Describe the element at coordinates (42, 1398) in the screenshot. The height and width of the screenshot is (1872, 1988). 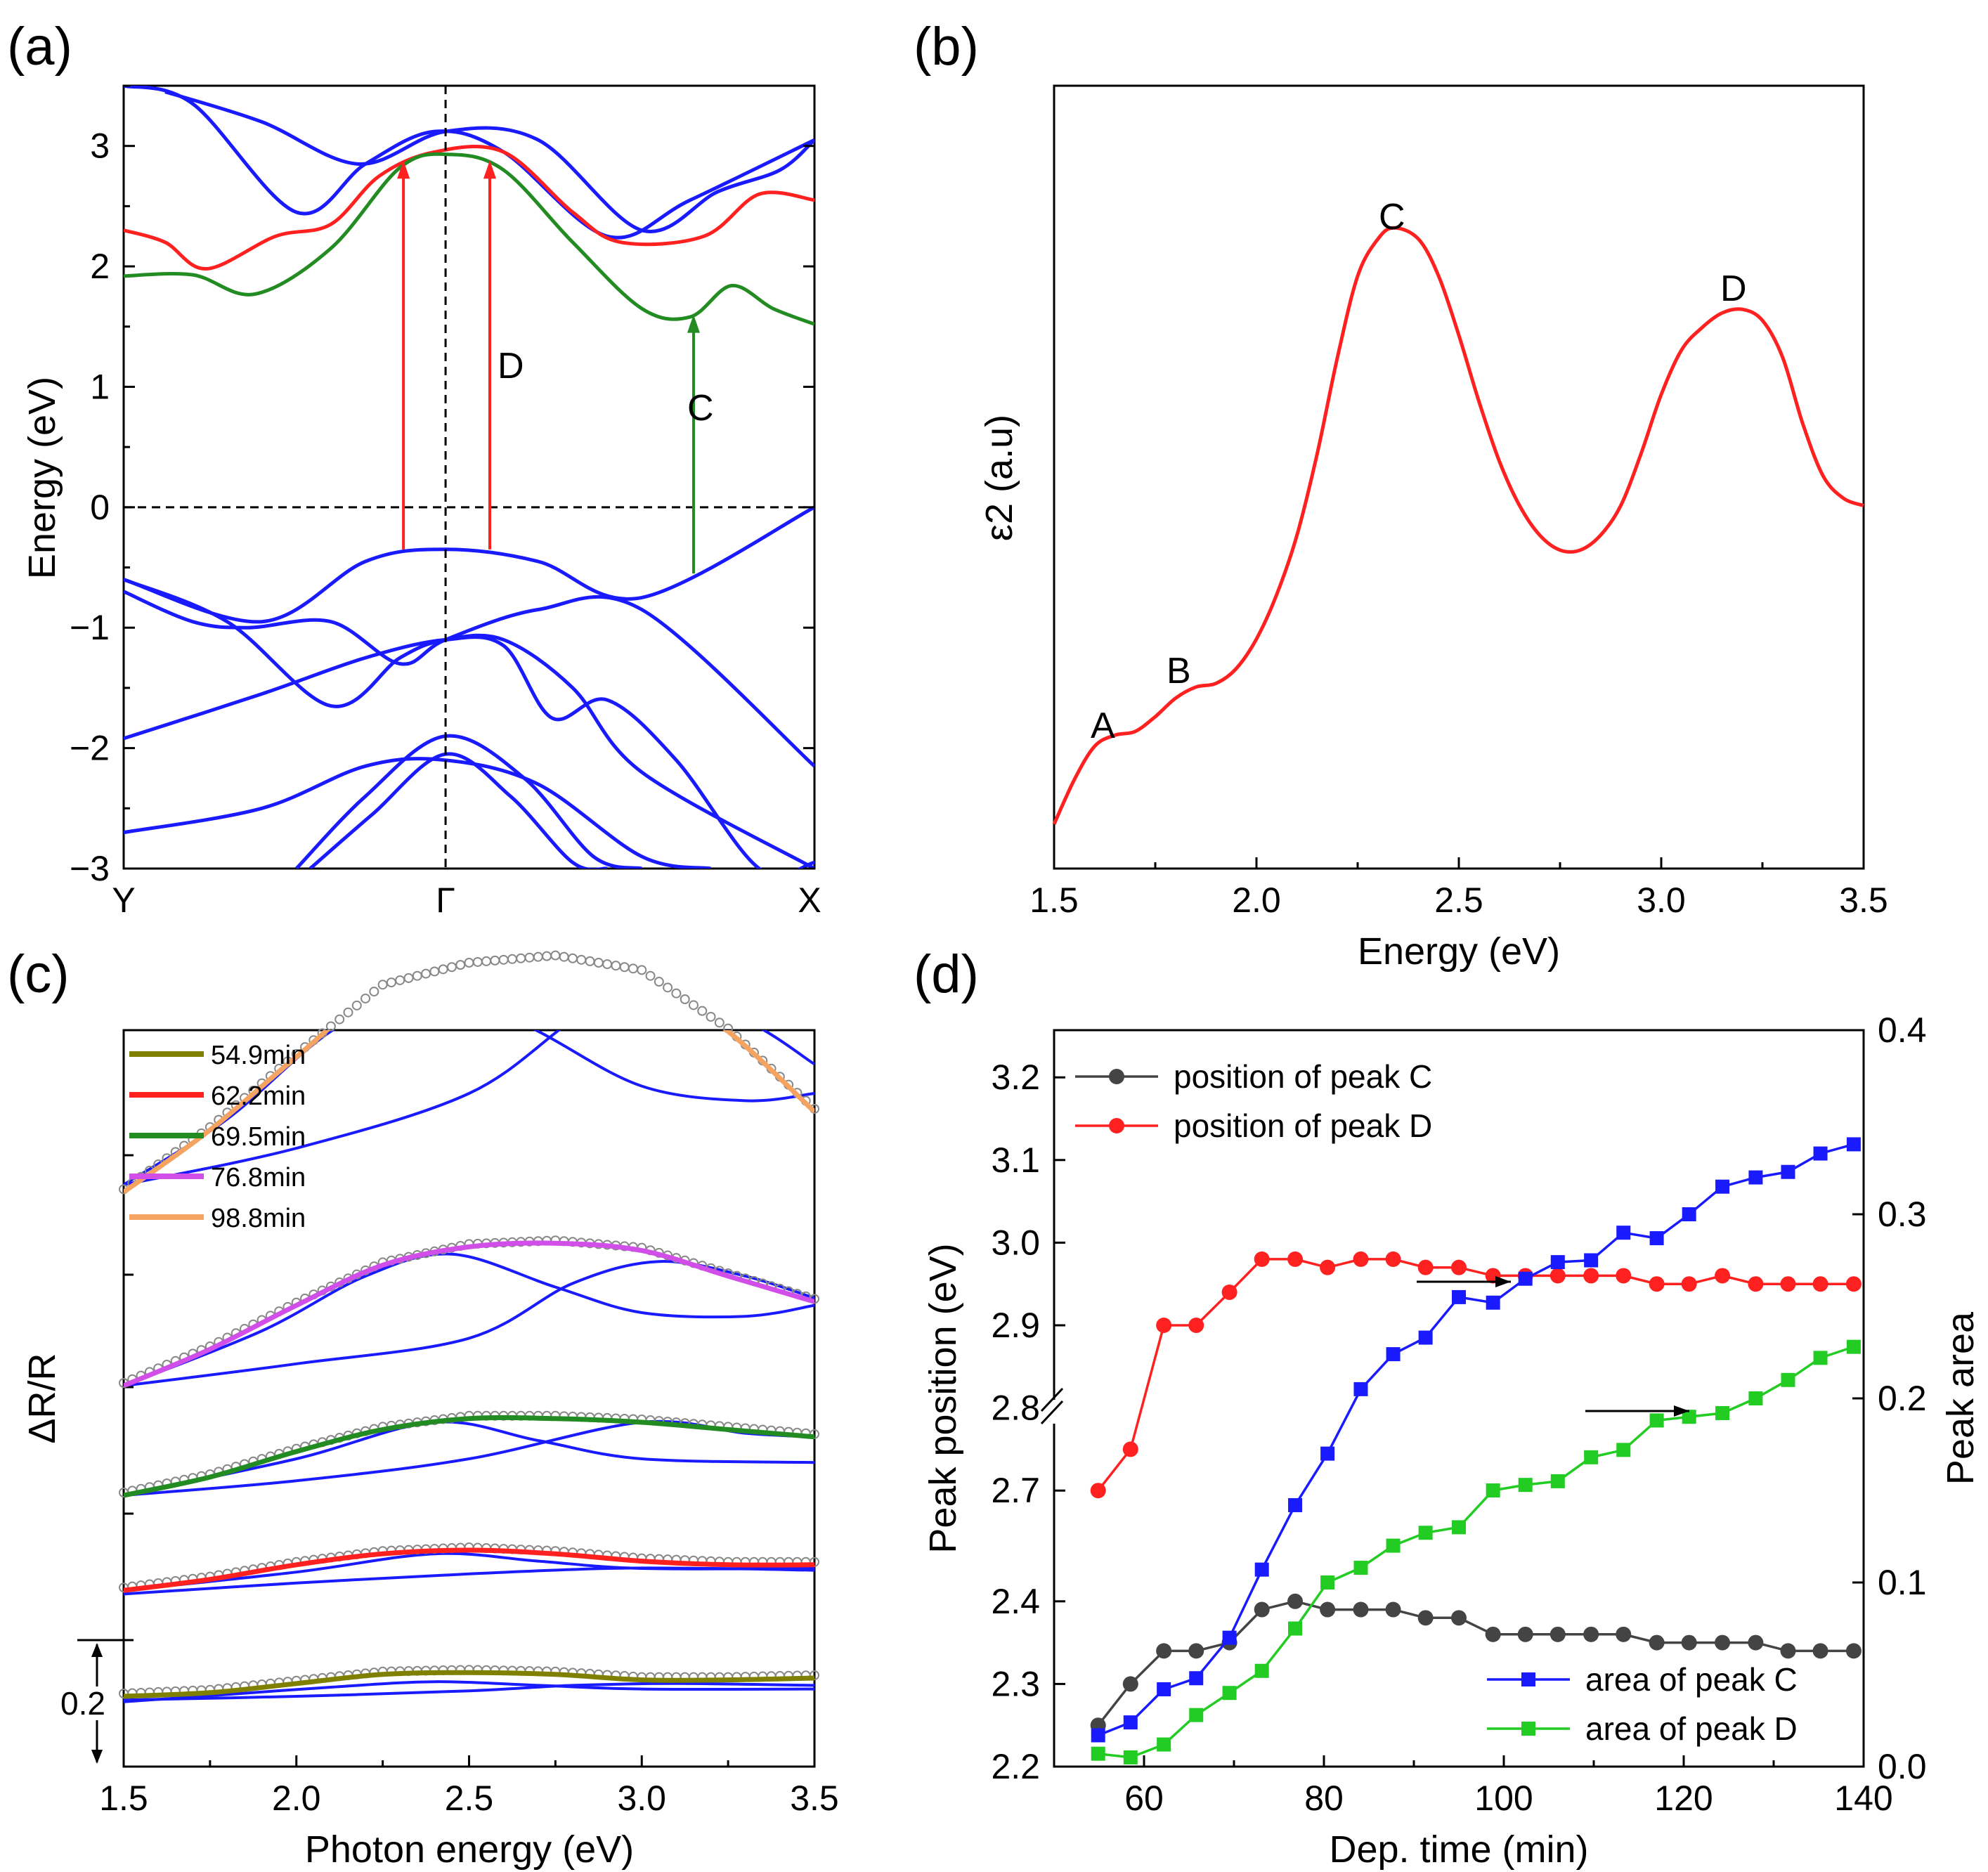
I see `panel-c-ylabel: ΔR/R` at that location.